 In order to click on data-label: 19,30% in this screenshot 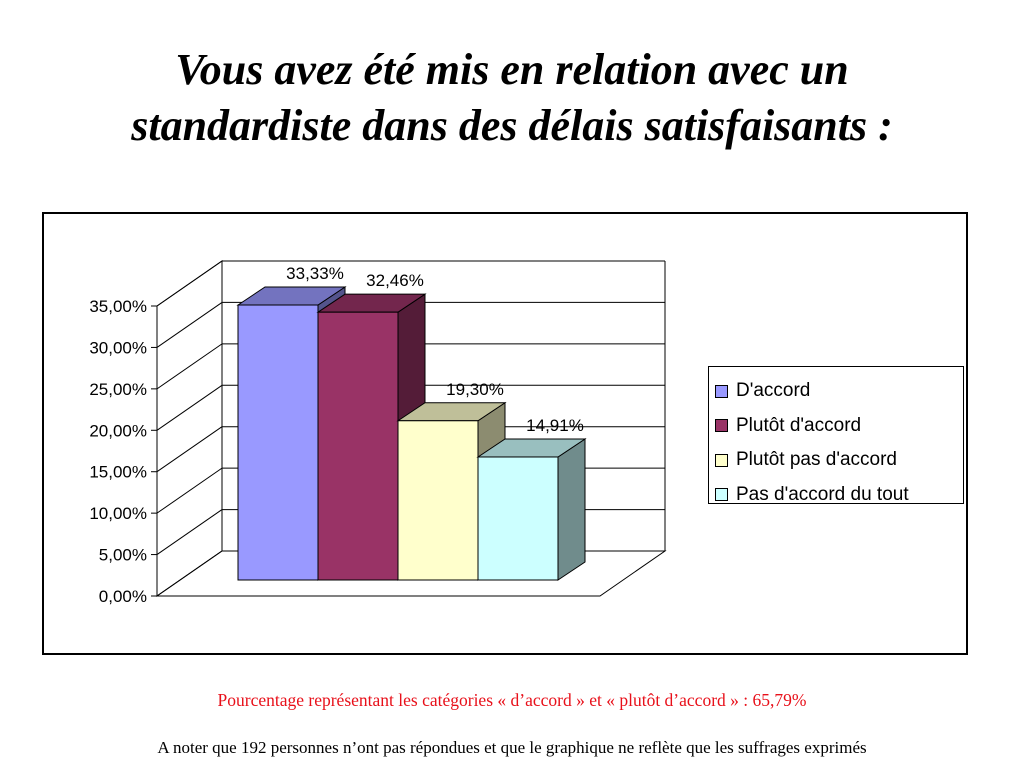, I will do `click(475, 389)`.